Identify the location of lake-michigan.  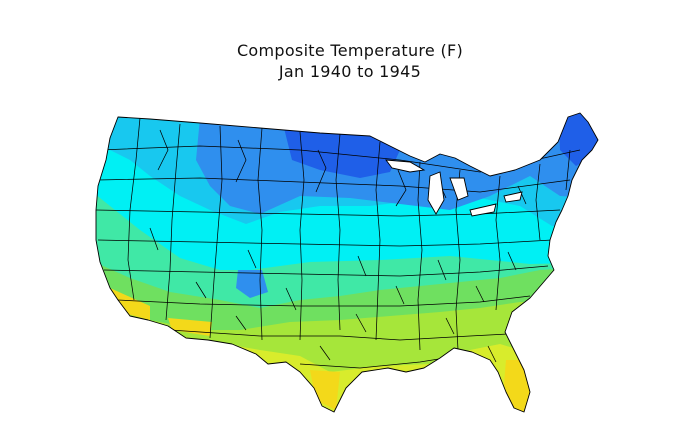
(436, 193).